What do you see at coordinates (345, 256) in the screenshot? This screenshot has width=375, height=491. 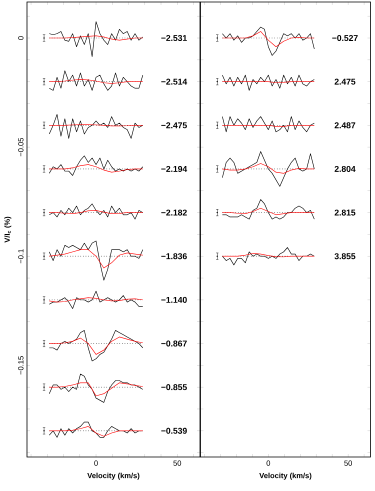 I see `annotation: 3.855` at bounding box center [345, 256].